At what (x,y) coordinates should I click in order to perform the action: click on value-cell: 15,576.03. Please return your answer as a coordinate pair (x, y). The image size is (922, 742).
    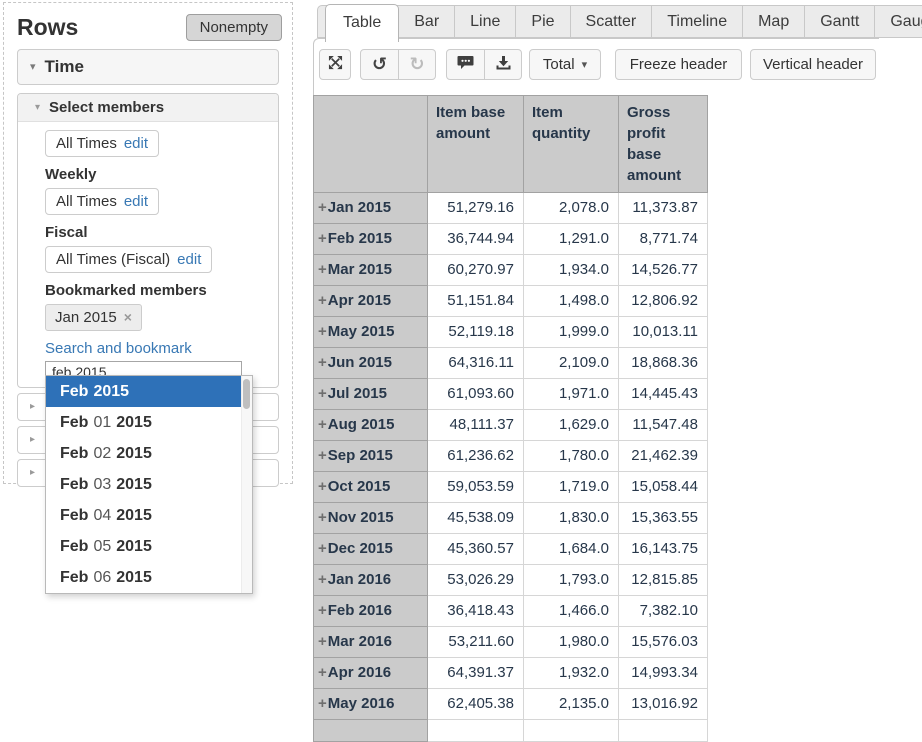
    Looking at the image, I should click on (663, 642).